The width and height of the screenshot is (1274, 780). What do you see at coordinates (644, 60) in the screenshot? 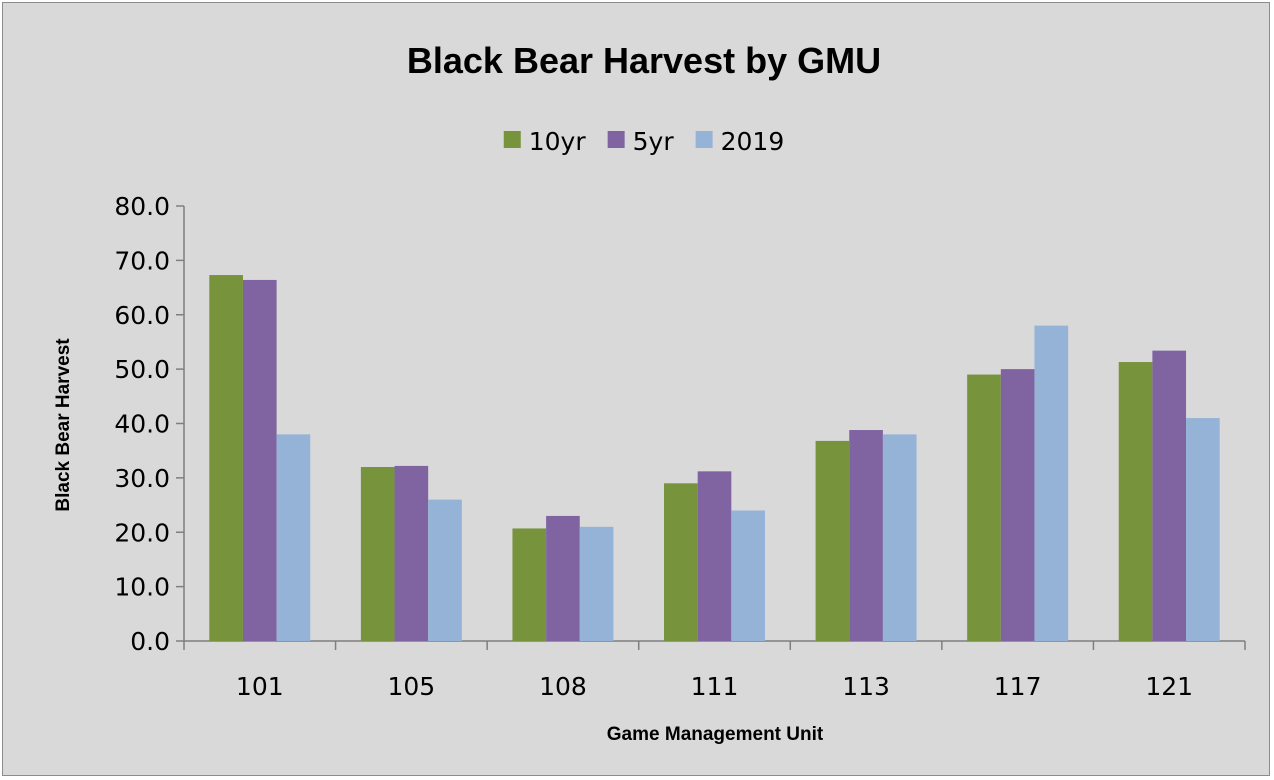
I see `chart-title: Black Bear Harvest by GMU` at bounding box center [644, 60].